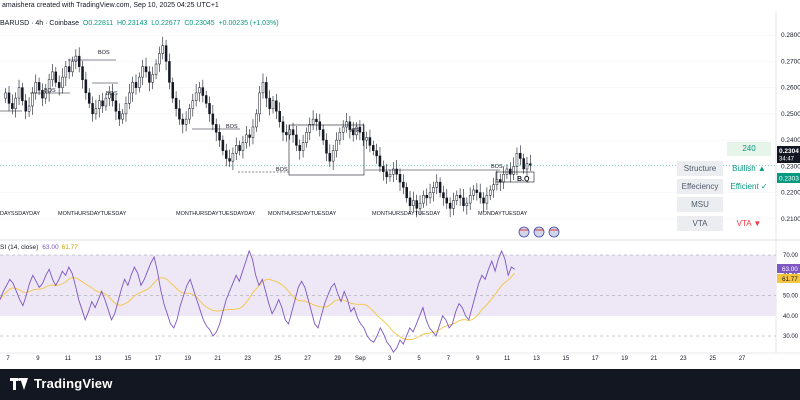 This screenshot has height=400, width=800. Describe the element at coordinates (307, 359) in the screenshot. I see `time-tick-label: 27` at that location.